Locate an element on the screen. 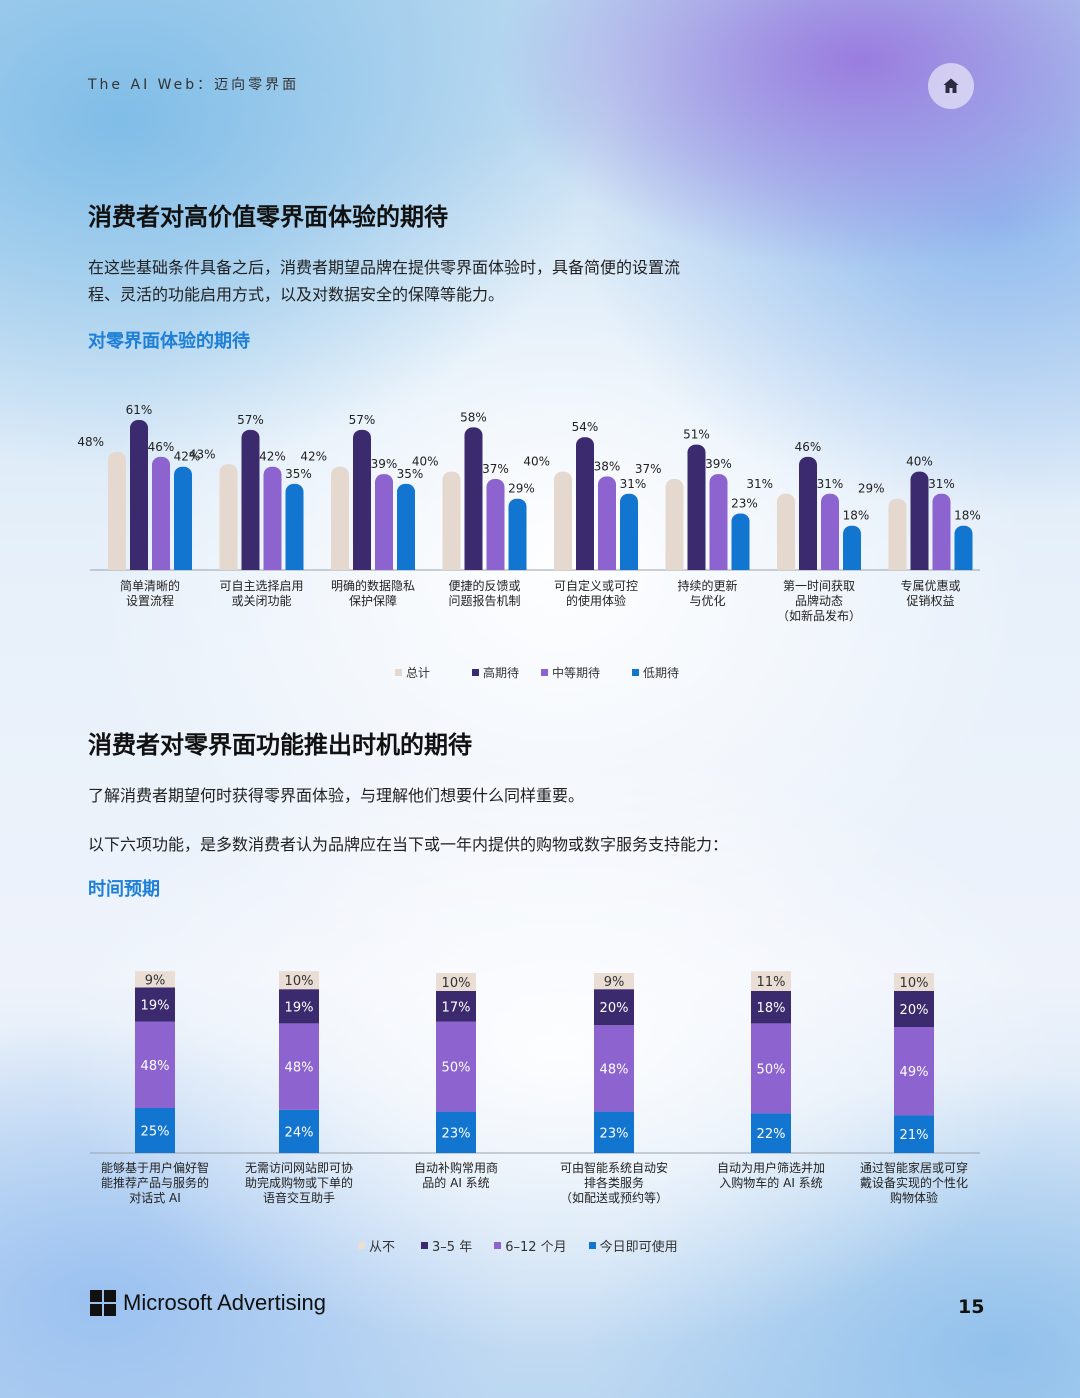 The image size is (1080, 1398). segment-label: 19% is located at coordinates (299, 1007).